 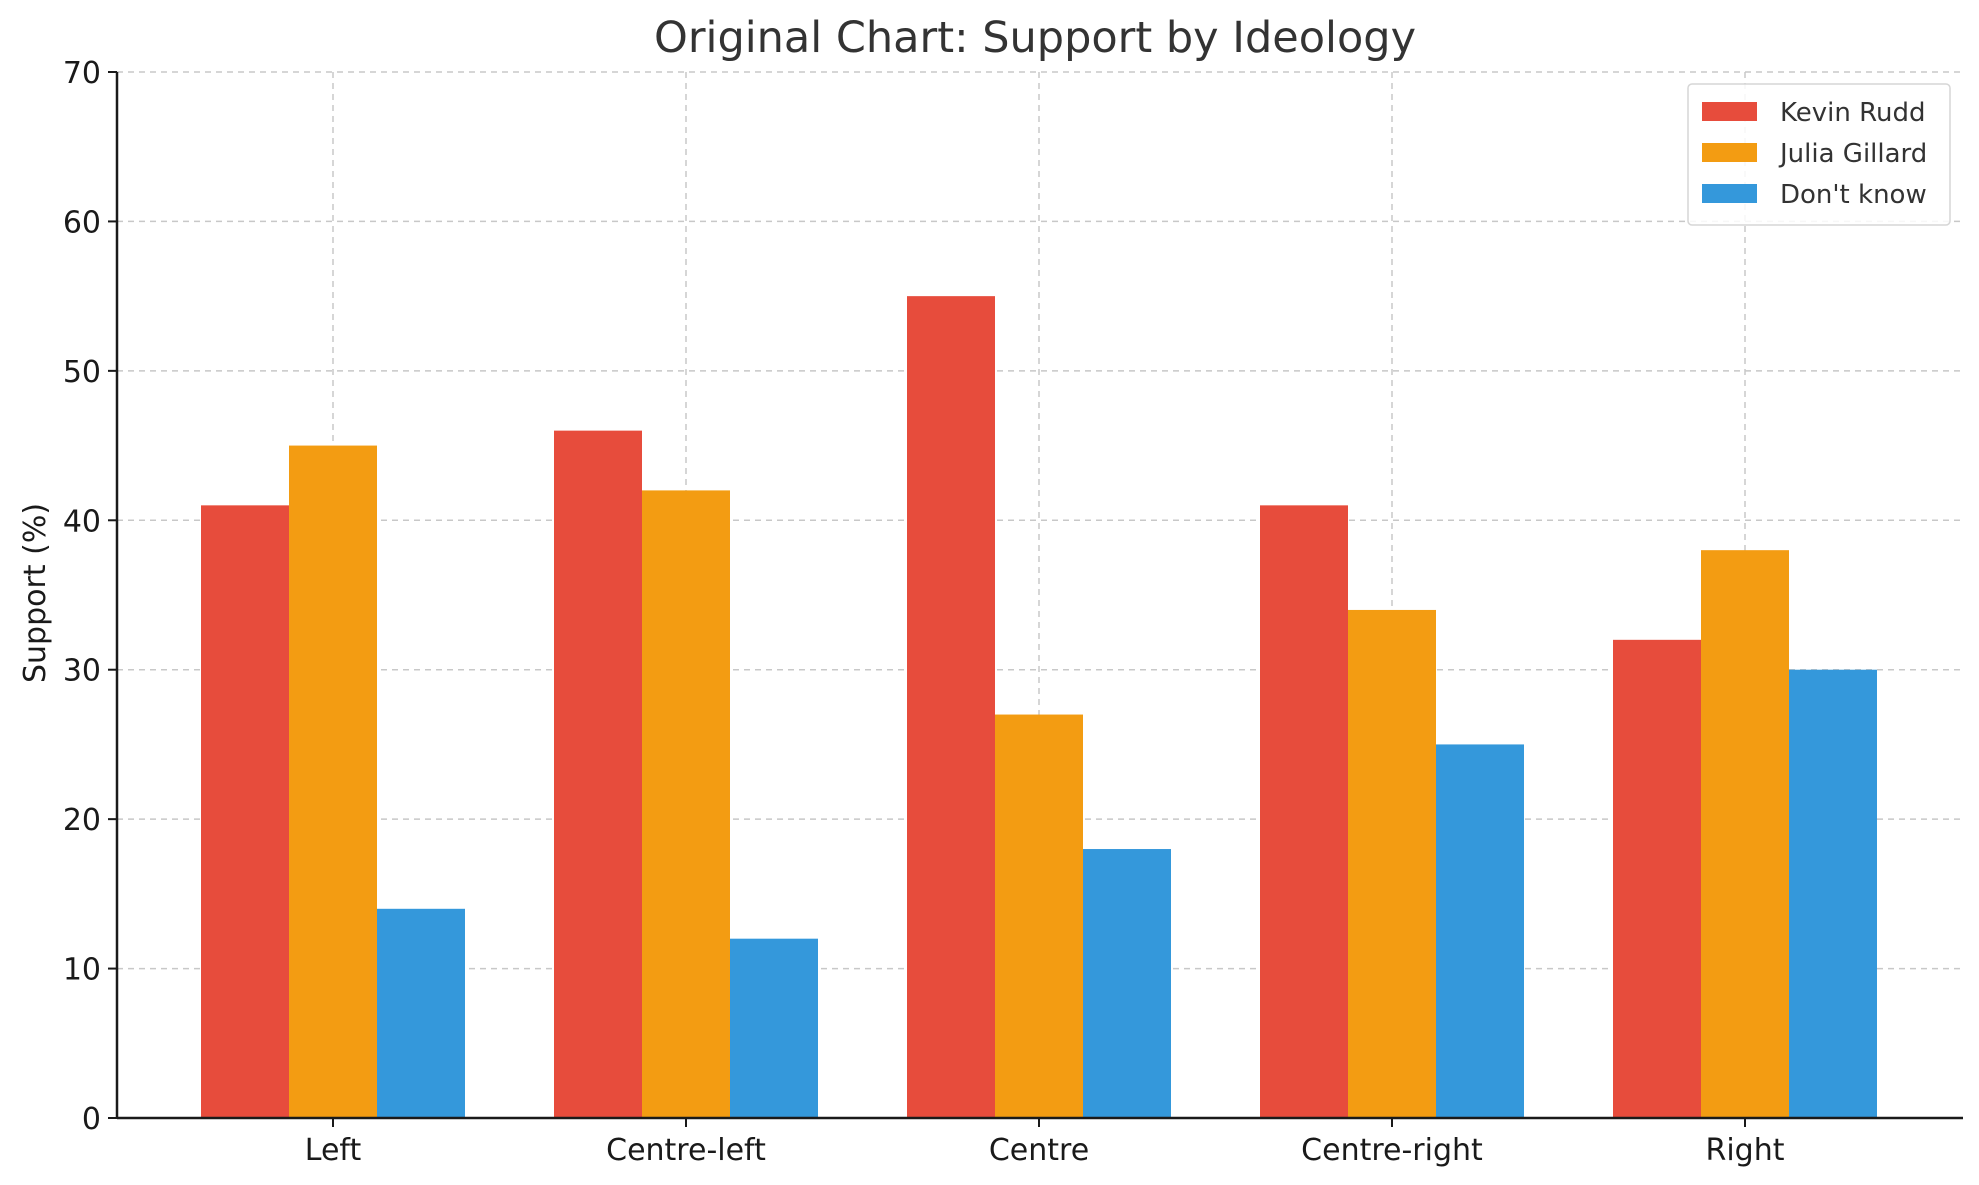 I want to click on bar-don-t-know-centre-left, so click(x=774, y=1028).